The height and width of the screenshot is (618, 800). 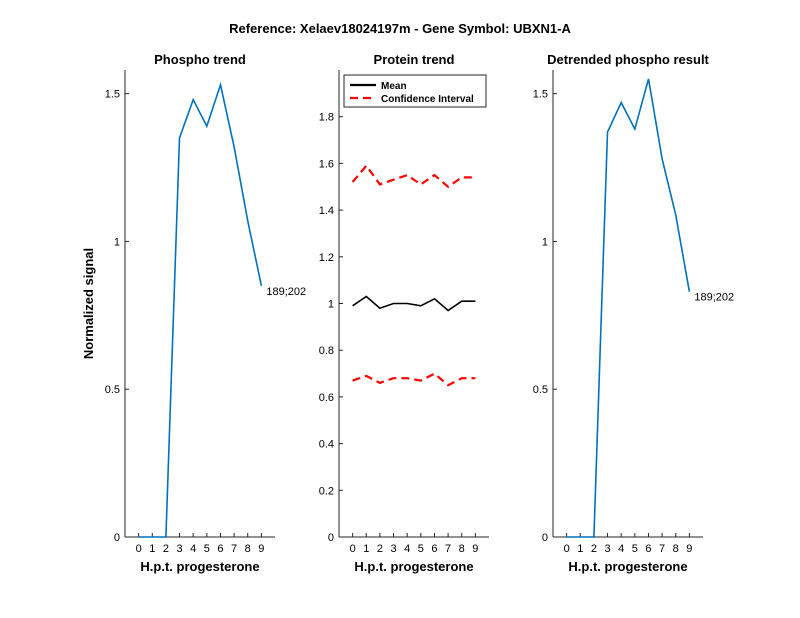 What do you see at coordinates (326, 445) in the screenshot?
I see `y-tick-label: 0.4` at bounding box center [326, 445].